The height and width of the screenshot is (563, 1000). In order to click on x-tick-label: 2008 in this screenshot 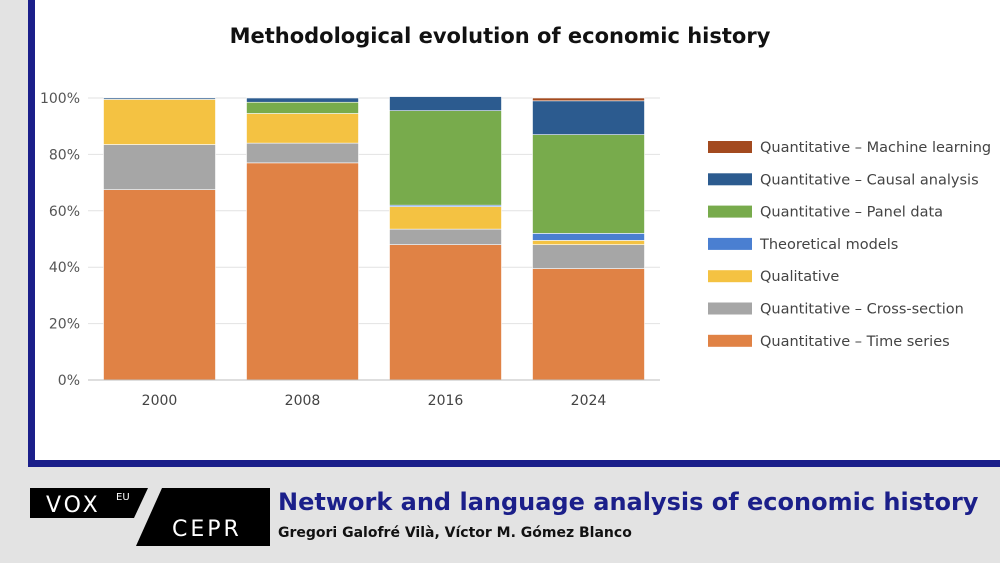, I will do `click(303, 401)`.